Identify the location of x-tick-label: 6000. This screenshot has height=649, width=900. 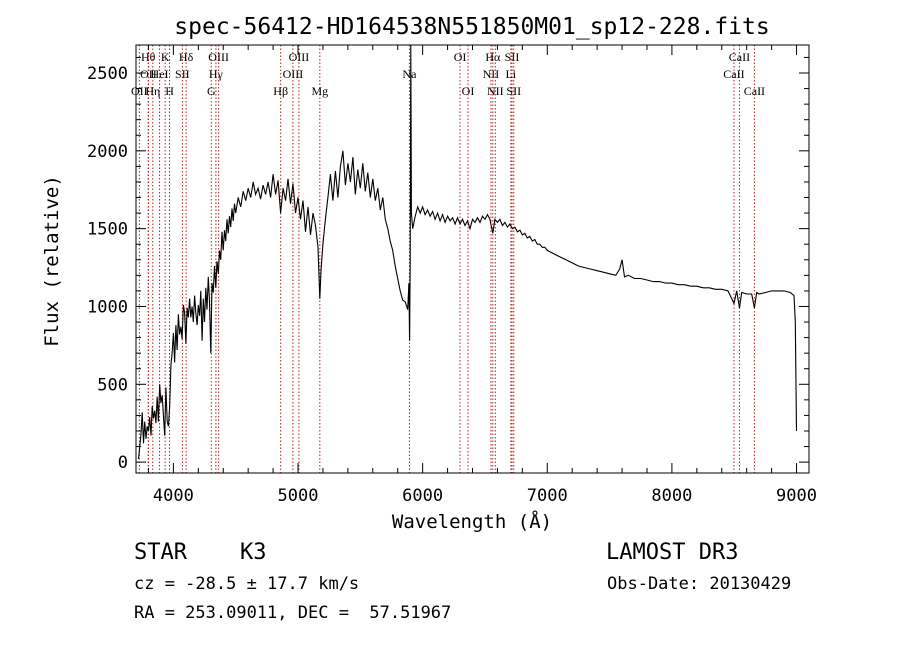
(422, 496).